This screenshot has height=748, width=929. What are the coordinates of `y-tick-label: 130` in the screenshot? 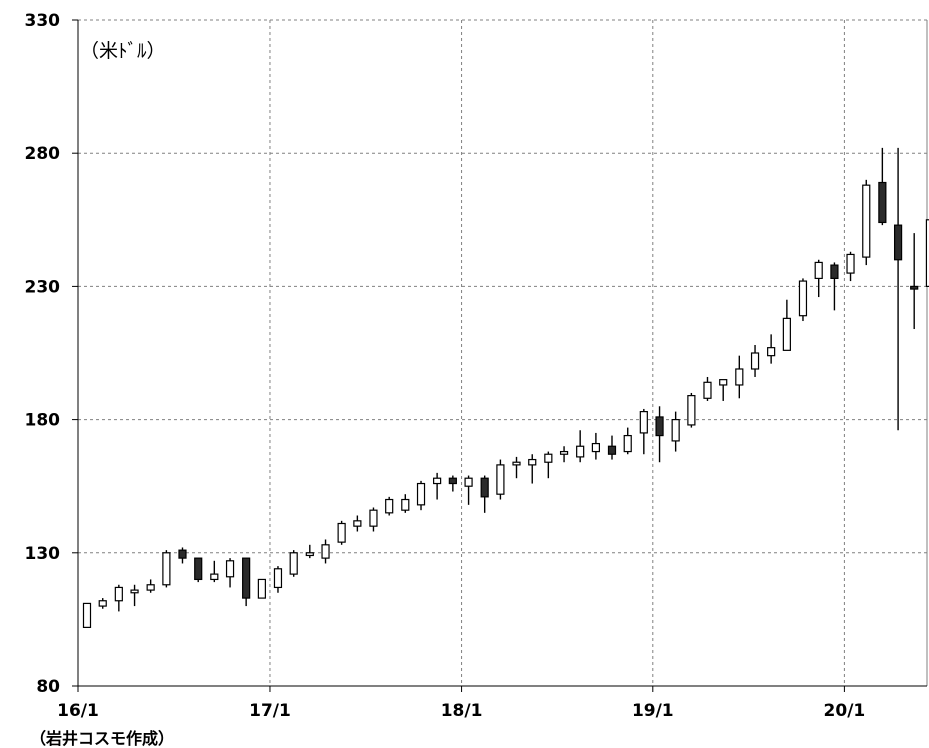 It's located at (43, 554).